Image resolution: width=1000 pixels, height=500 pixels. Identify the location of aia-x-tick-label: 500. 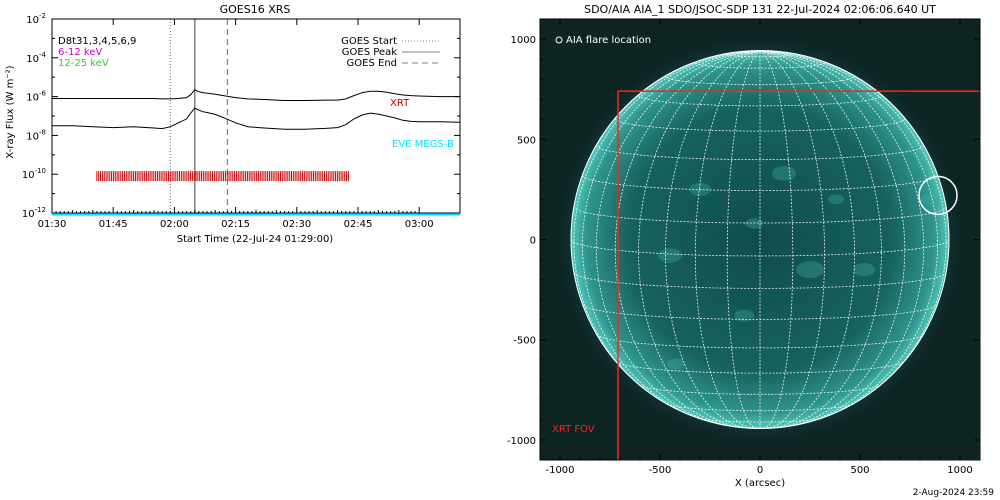
(859, 470).